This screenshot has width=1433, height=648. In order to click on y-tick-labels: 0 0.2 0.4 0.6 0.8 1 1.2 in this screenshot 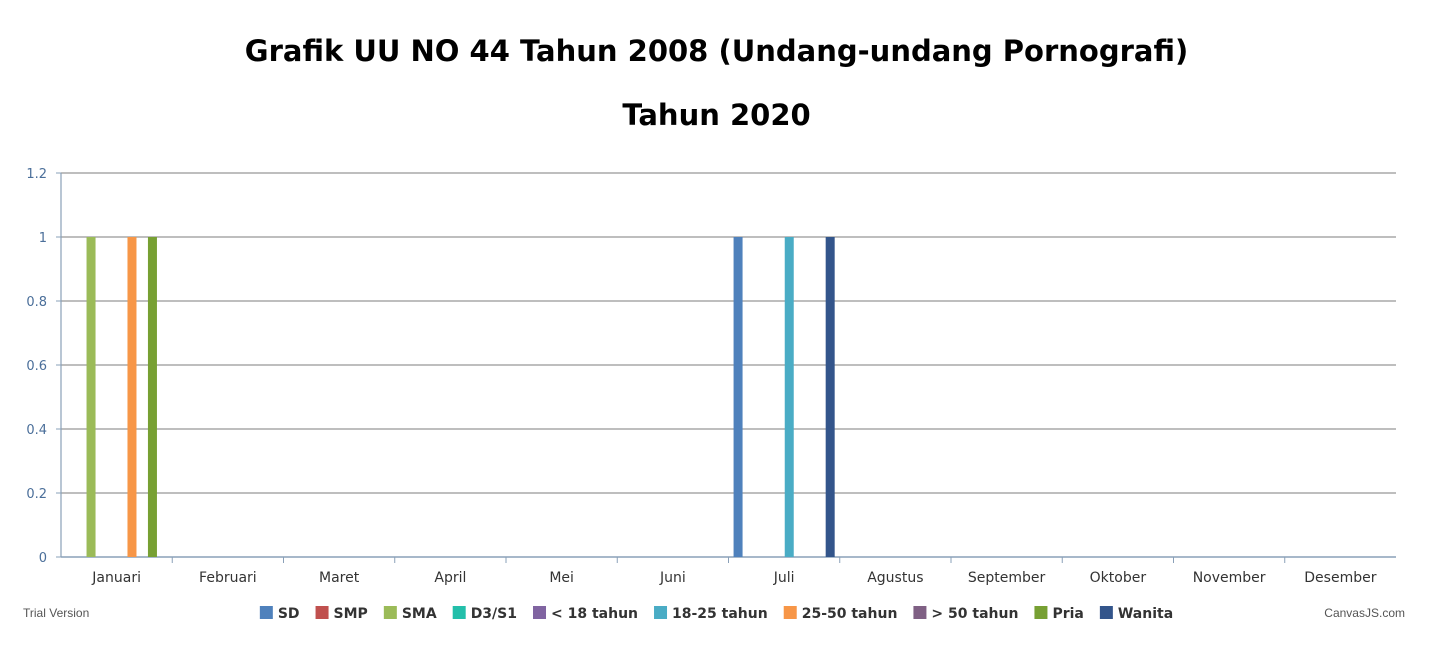, I will do `click(36, 366)`.